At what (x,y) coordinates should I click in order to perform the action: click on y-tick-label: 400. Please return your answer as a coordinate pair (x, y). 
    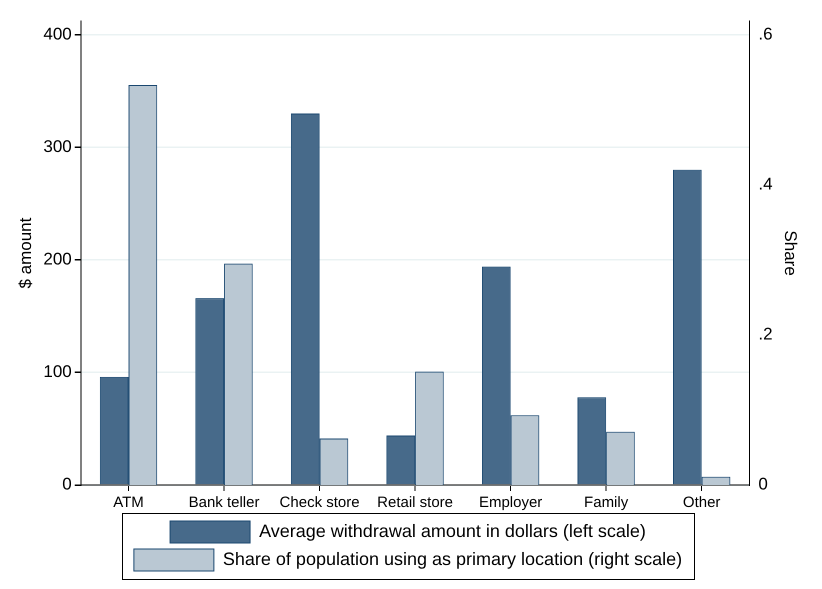
    Looking at the image, I should click on (57, 34).